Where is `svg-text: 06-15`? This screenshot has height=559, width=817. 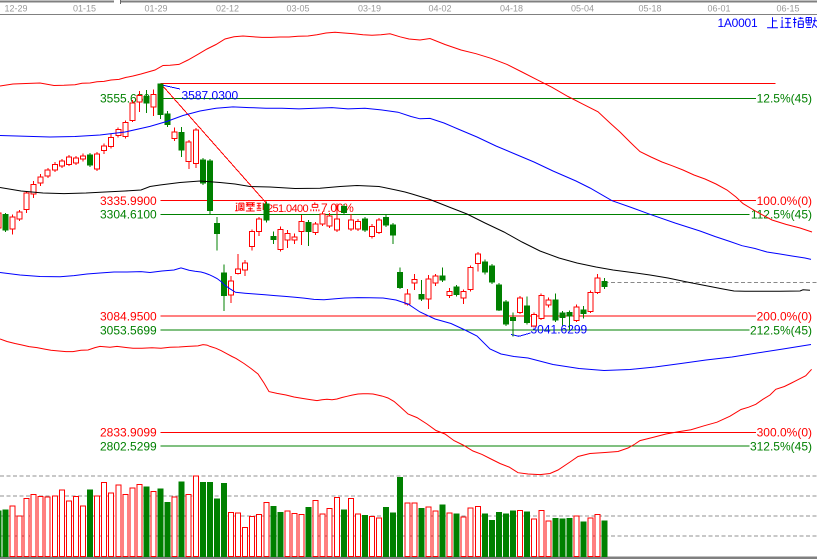 svg-text: 06-15 is located at coordinates (787, 9).